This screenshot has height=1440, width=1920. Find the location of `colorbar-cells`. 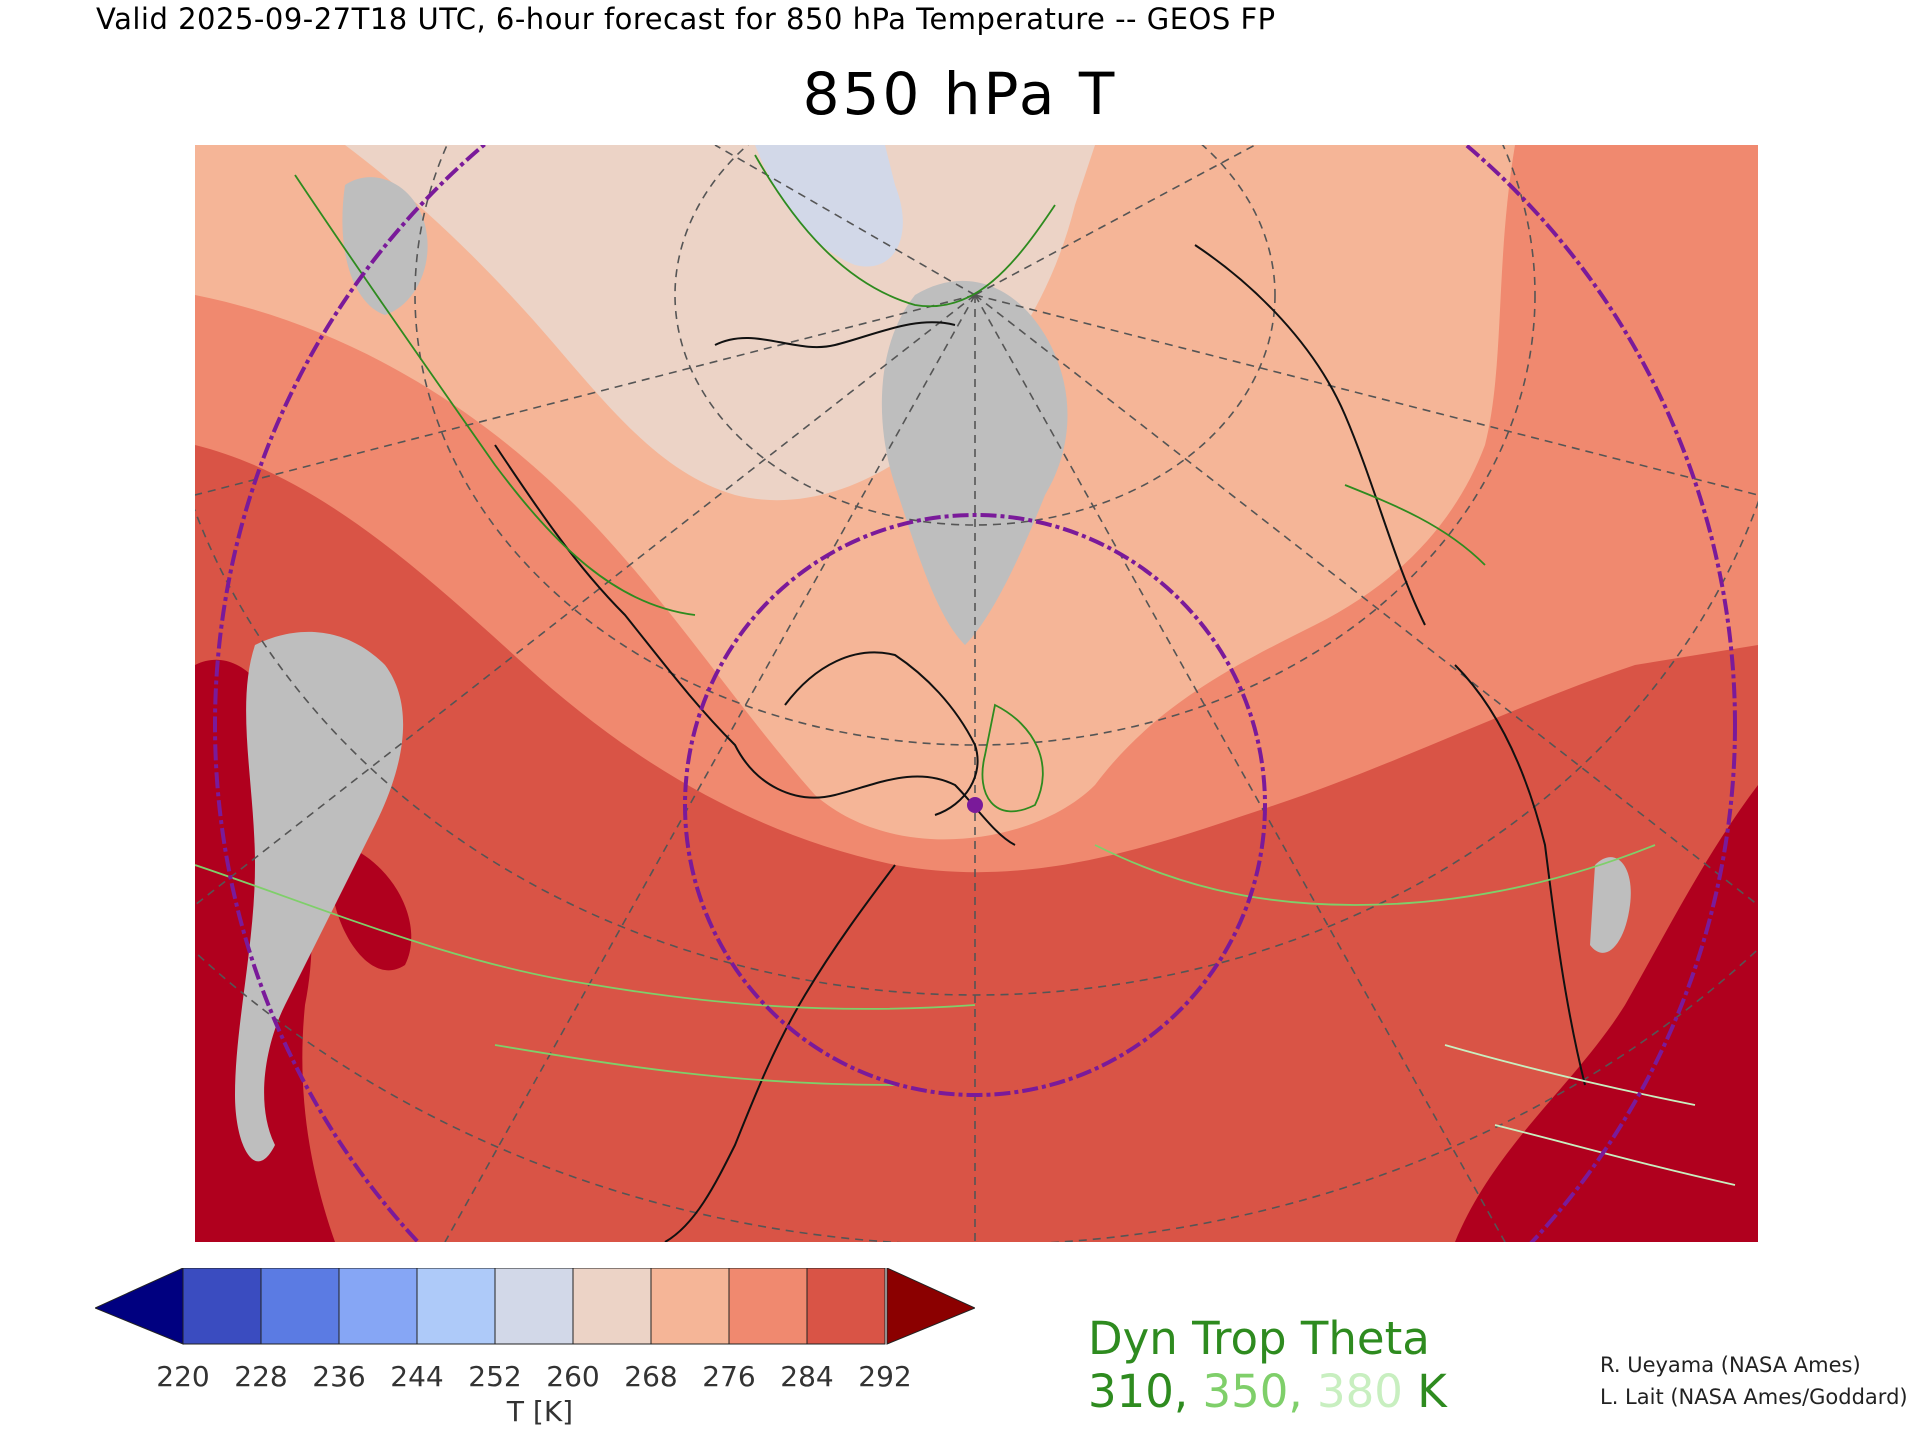

colorbar-cells is located at coordinates (534, 1306).